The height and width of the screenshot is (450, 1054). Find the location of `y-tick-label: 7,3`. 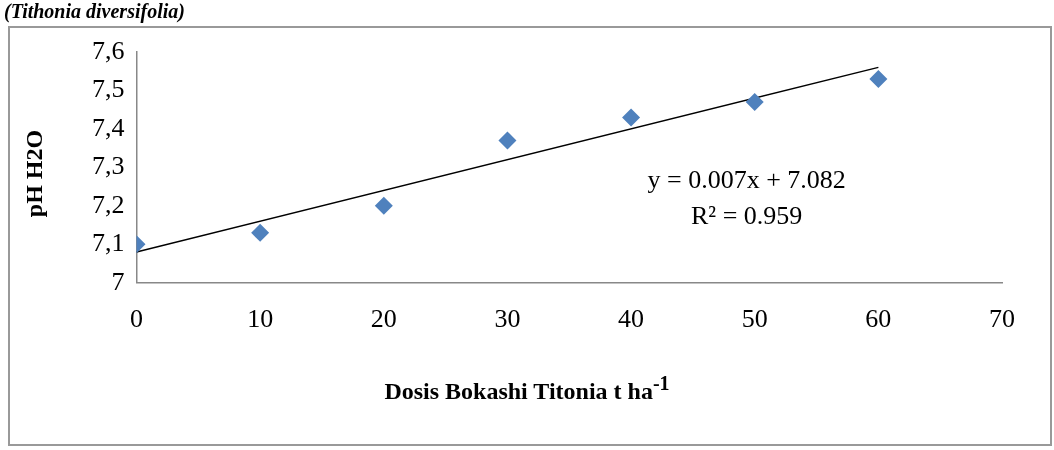

y-tick-label: 7,3 is located at coordinates (108, 166).